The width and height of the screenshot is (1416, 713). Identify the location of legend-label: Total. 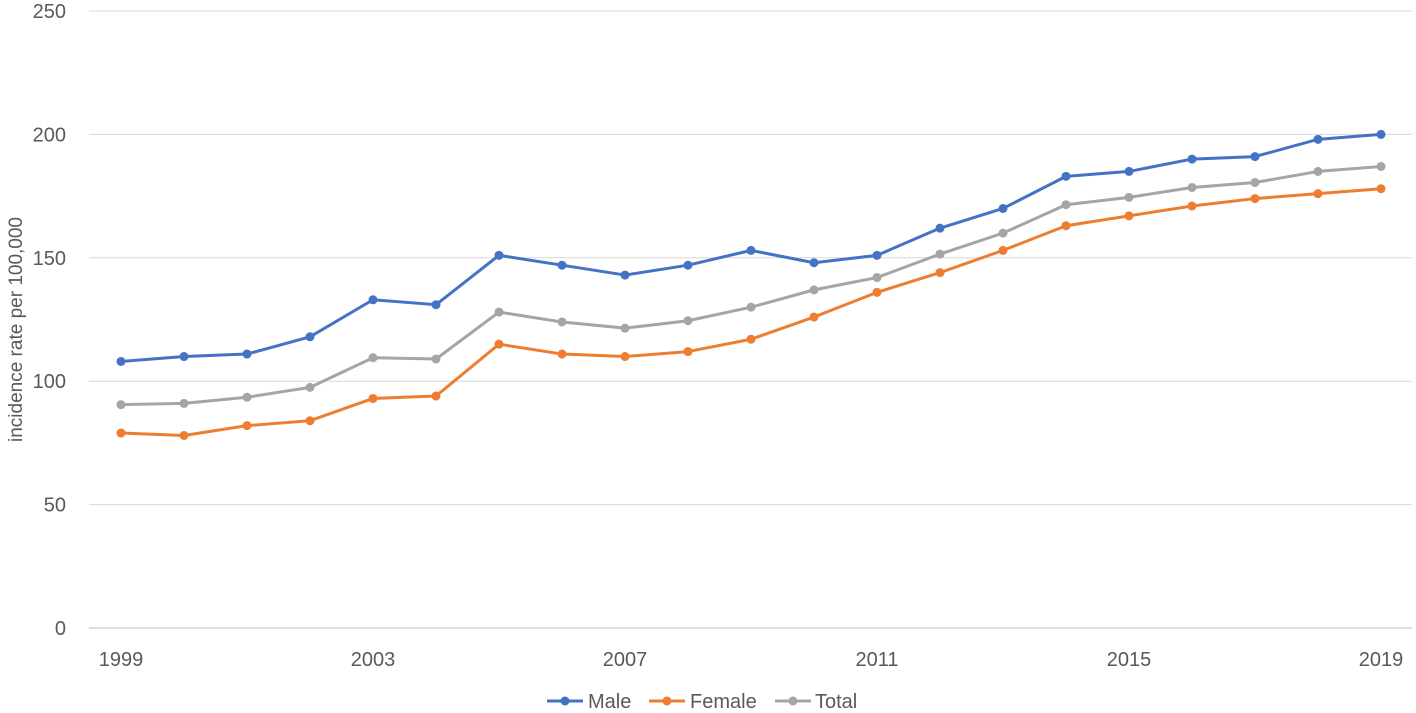
(836, 702).